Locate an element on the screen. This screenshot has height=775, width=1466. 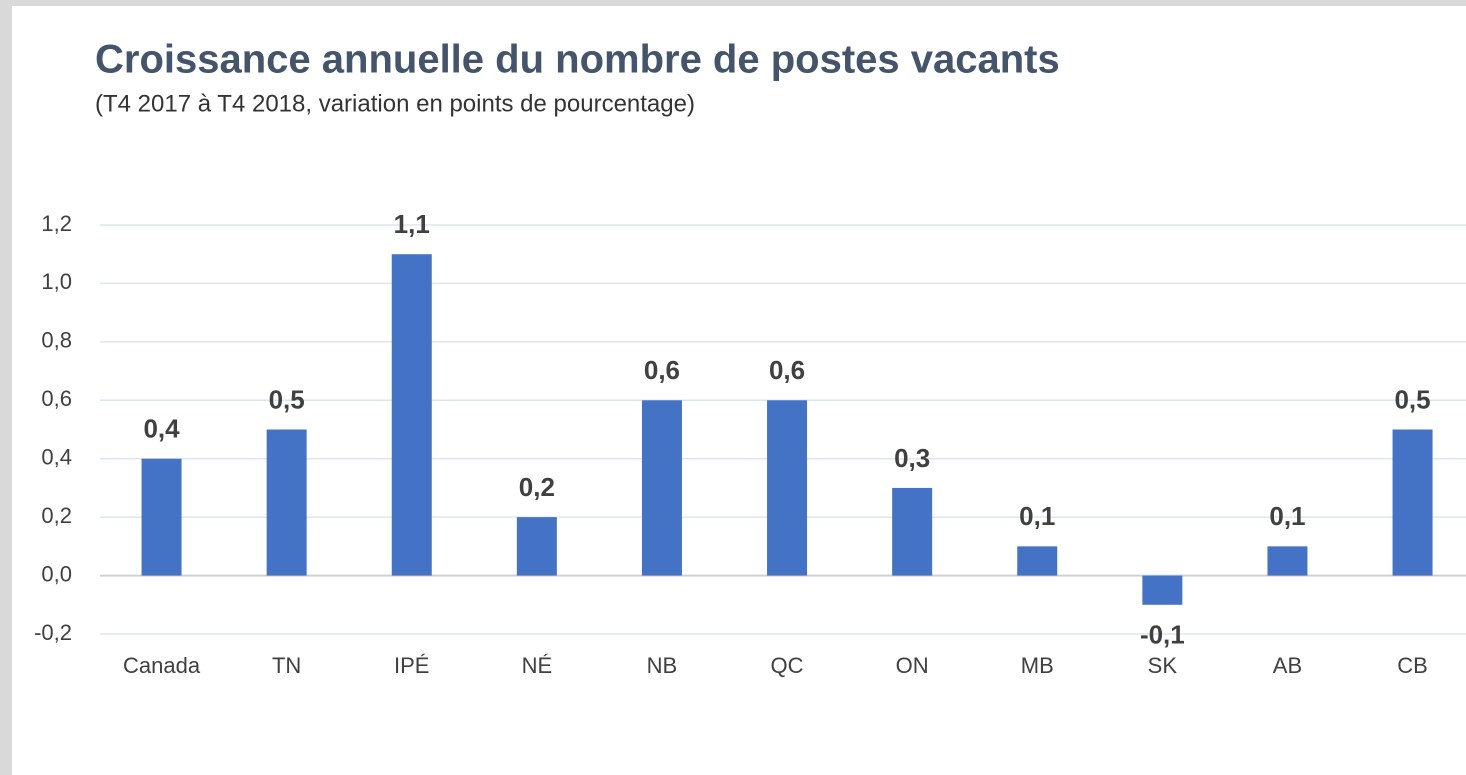
y-tick-label: 1,2 is located at coordinates (56, 223).